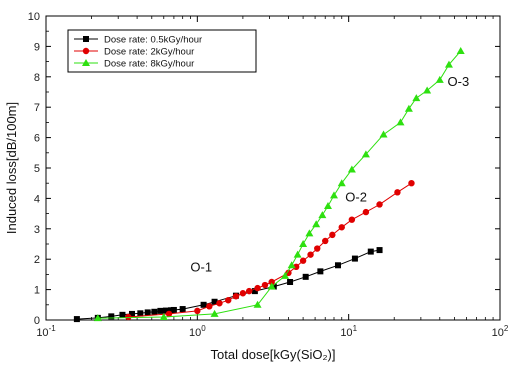  Describe the element at coordinates (149, 64) in the screenshot. I see `legend-entry: Dose rate: 8kGy/hour` at that location.